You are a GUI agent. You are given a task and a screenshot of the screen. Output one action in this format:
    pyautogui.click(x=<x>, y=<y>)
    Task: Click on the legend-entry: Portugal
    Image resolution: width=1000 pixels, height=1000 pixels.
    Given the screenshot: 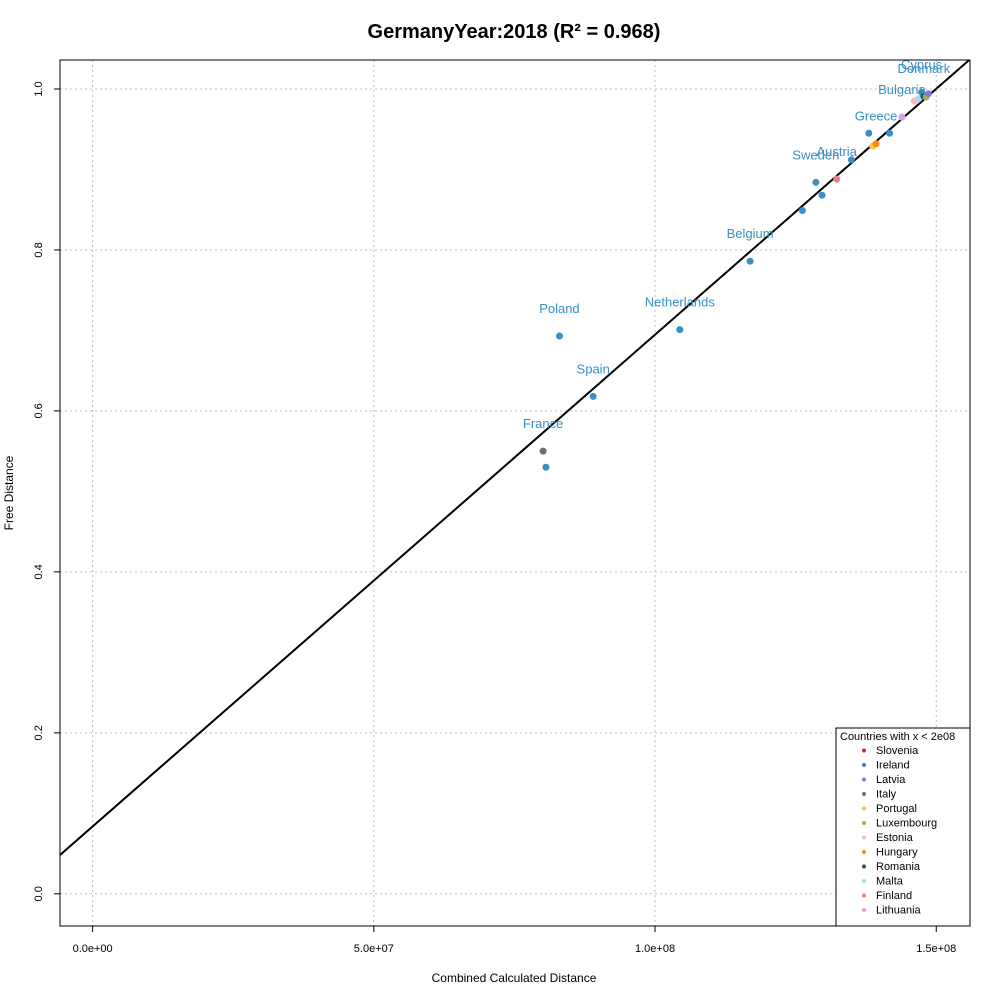 What is the action you would take?
    pyautogui.click(x=896, y=809)
    